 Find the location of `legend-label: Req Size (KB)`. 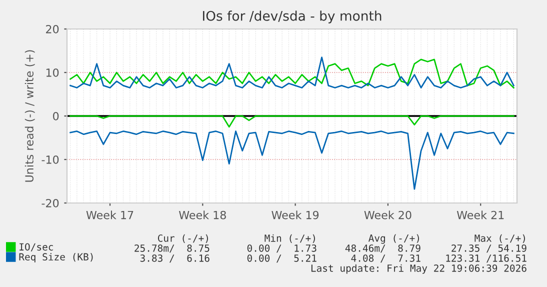

legend-label: Req Size (KB) is located at coordinates (56, 257).